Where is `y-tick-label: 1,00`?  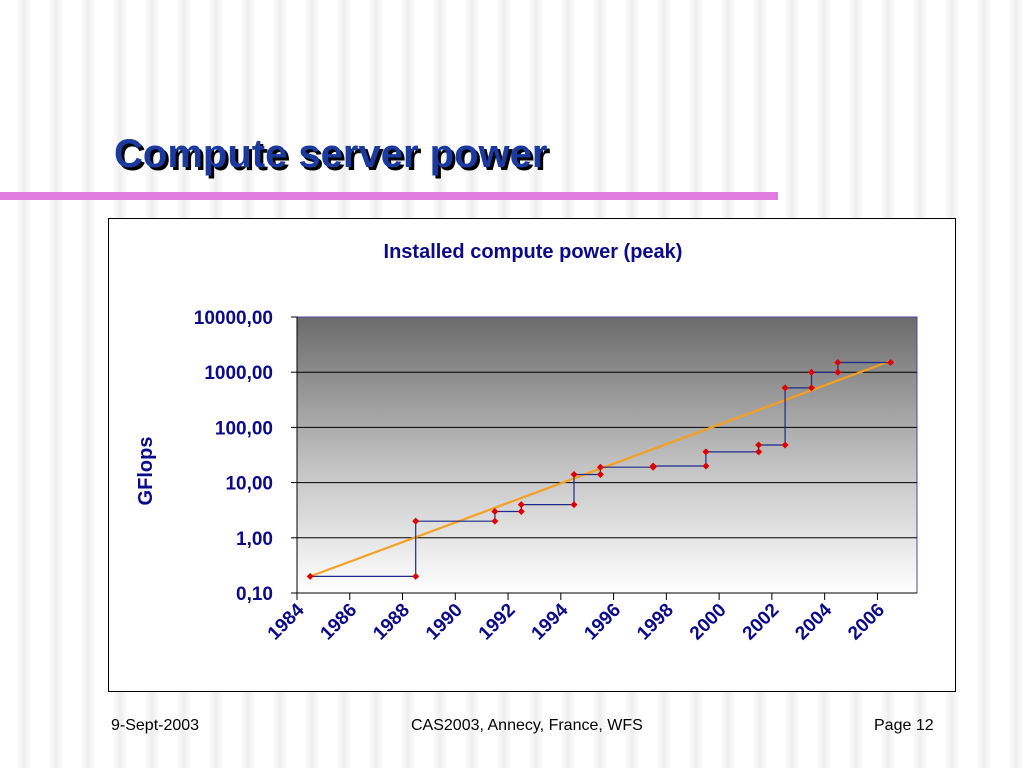 y-tick-label: 1,00 is located at coordinates (254, 539).